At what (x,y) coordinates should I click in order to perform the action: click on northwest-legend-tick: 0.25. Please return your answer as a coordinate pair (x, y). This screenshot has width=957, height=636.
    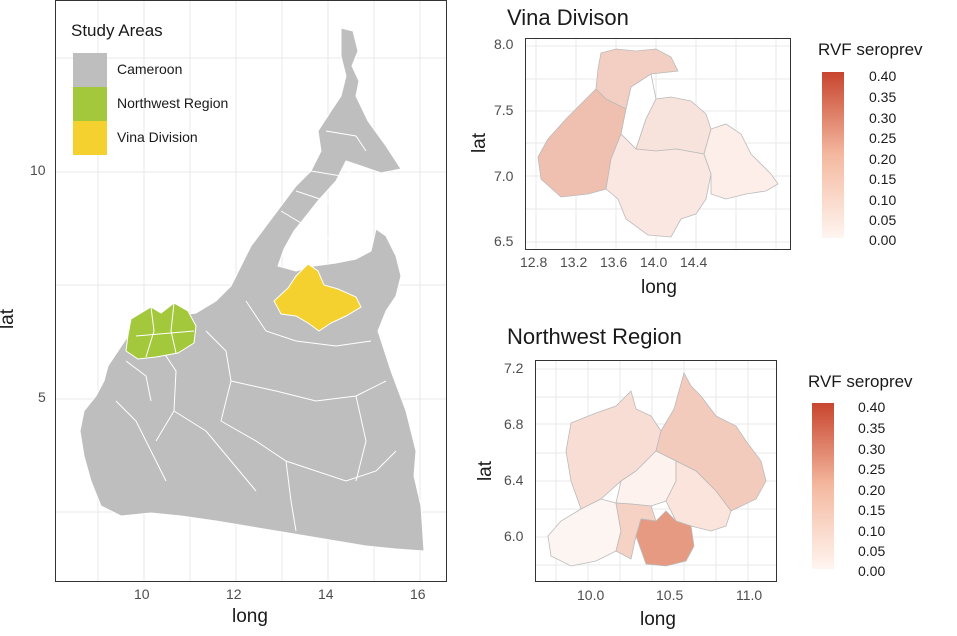
    Looking at the image, I should click on (872, 469).